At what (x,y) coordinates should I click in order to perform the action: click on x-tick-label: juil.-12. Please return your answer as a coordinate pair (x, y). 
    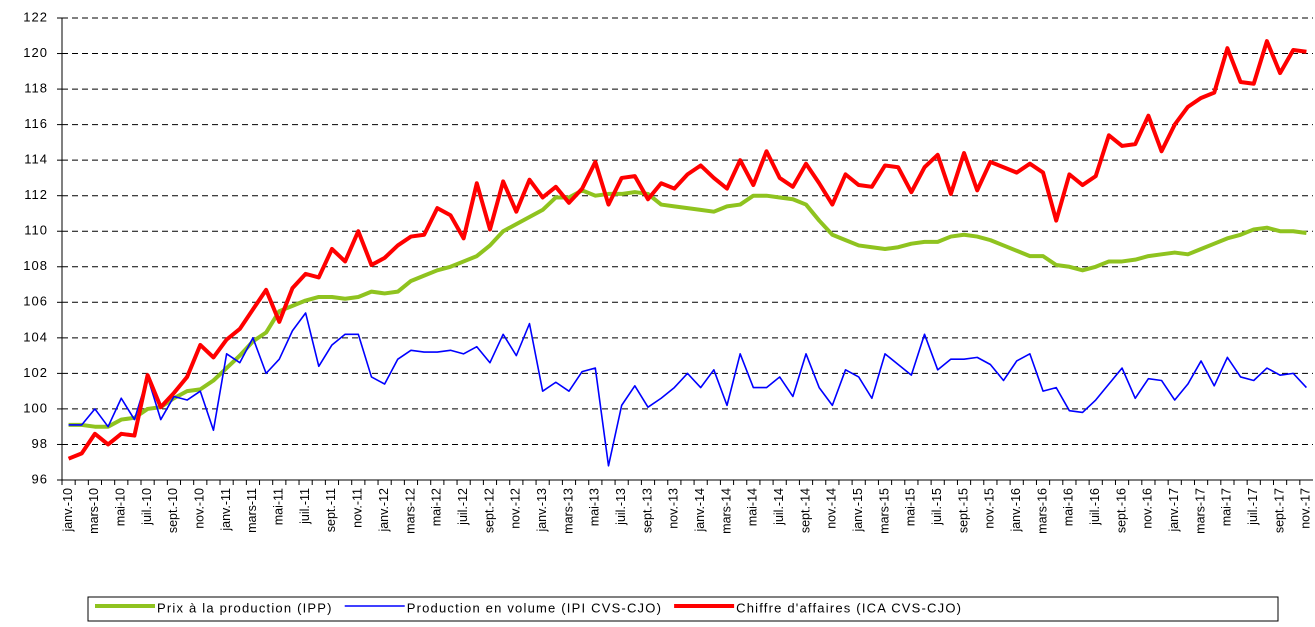
    Looking at the image, I should click on (463, 507).